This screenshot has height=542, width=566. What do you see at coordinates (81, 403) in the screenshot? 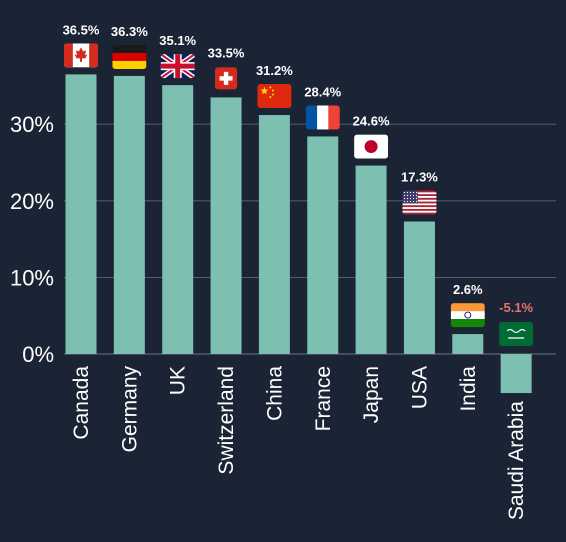
I see `x-tick-label: Canada` at bounding box center [81, 403].